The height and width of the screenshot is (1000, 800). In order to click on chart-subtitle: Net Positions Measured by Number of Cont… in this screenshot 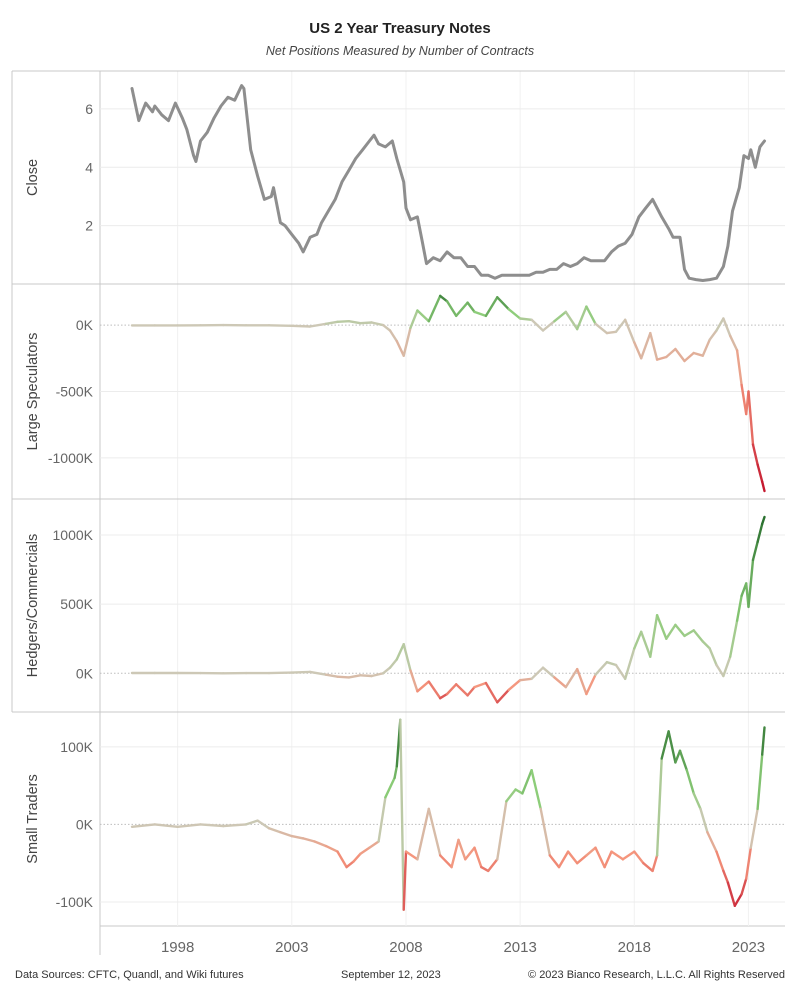, I will do `click(400, 51)`.